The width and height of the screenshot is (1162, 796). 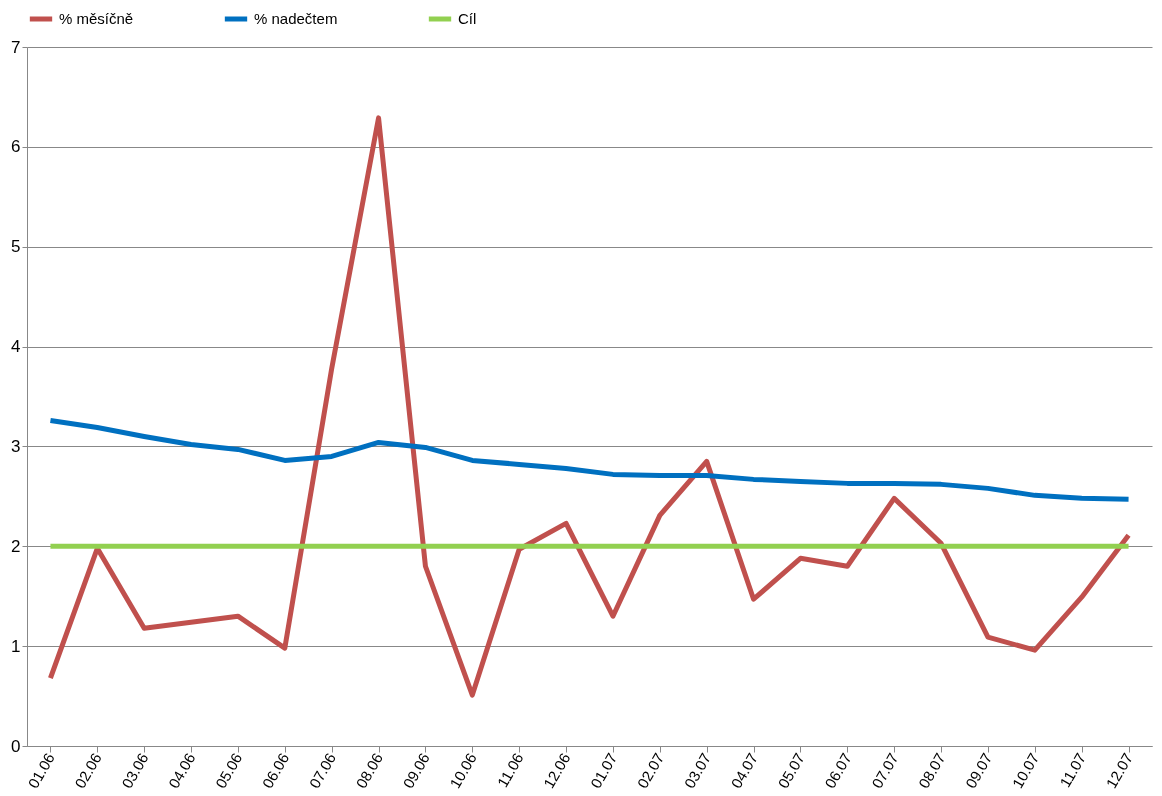 I want to click on y-tick-label: 2, so click(x=16, y=546).